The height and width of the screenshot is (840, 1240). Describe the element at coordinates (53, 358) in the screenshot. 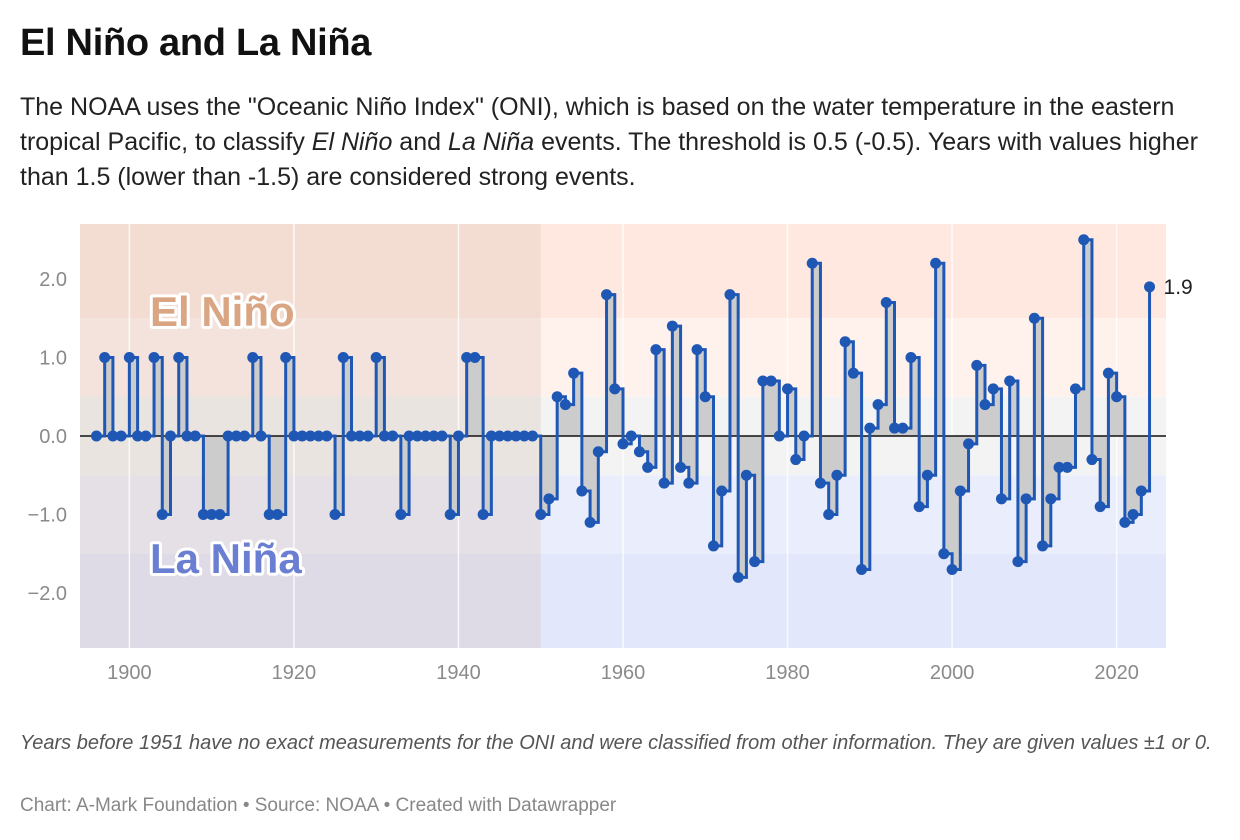

I see `y-tick-label: 1.0` at that location.